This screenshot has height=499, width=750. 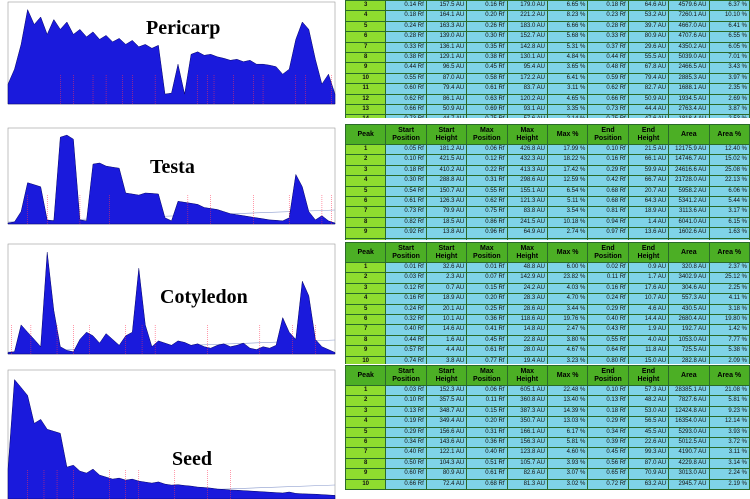 I want to click on table-cell: 3.44 %, so click(x=567, y=309).